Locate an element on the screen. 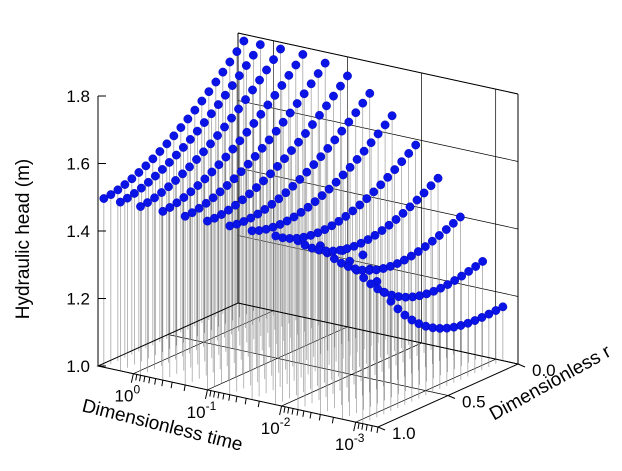  x-tick-exponent: -3 is located at coordinates (359, 438).